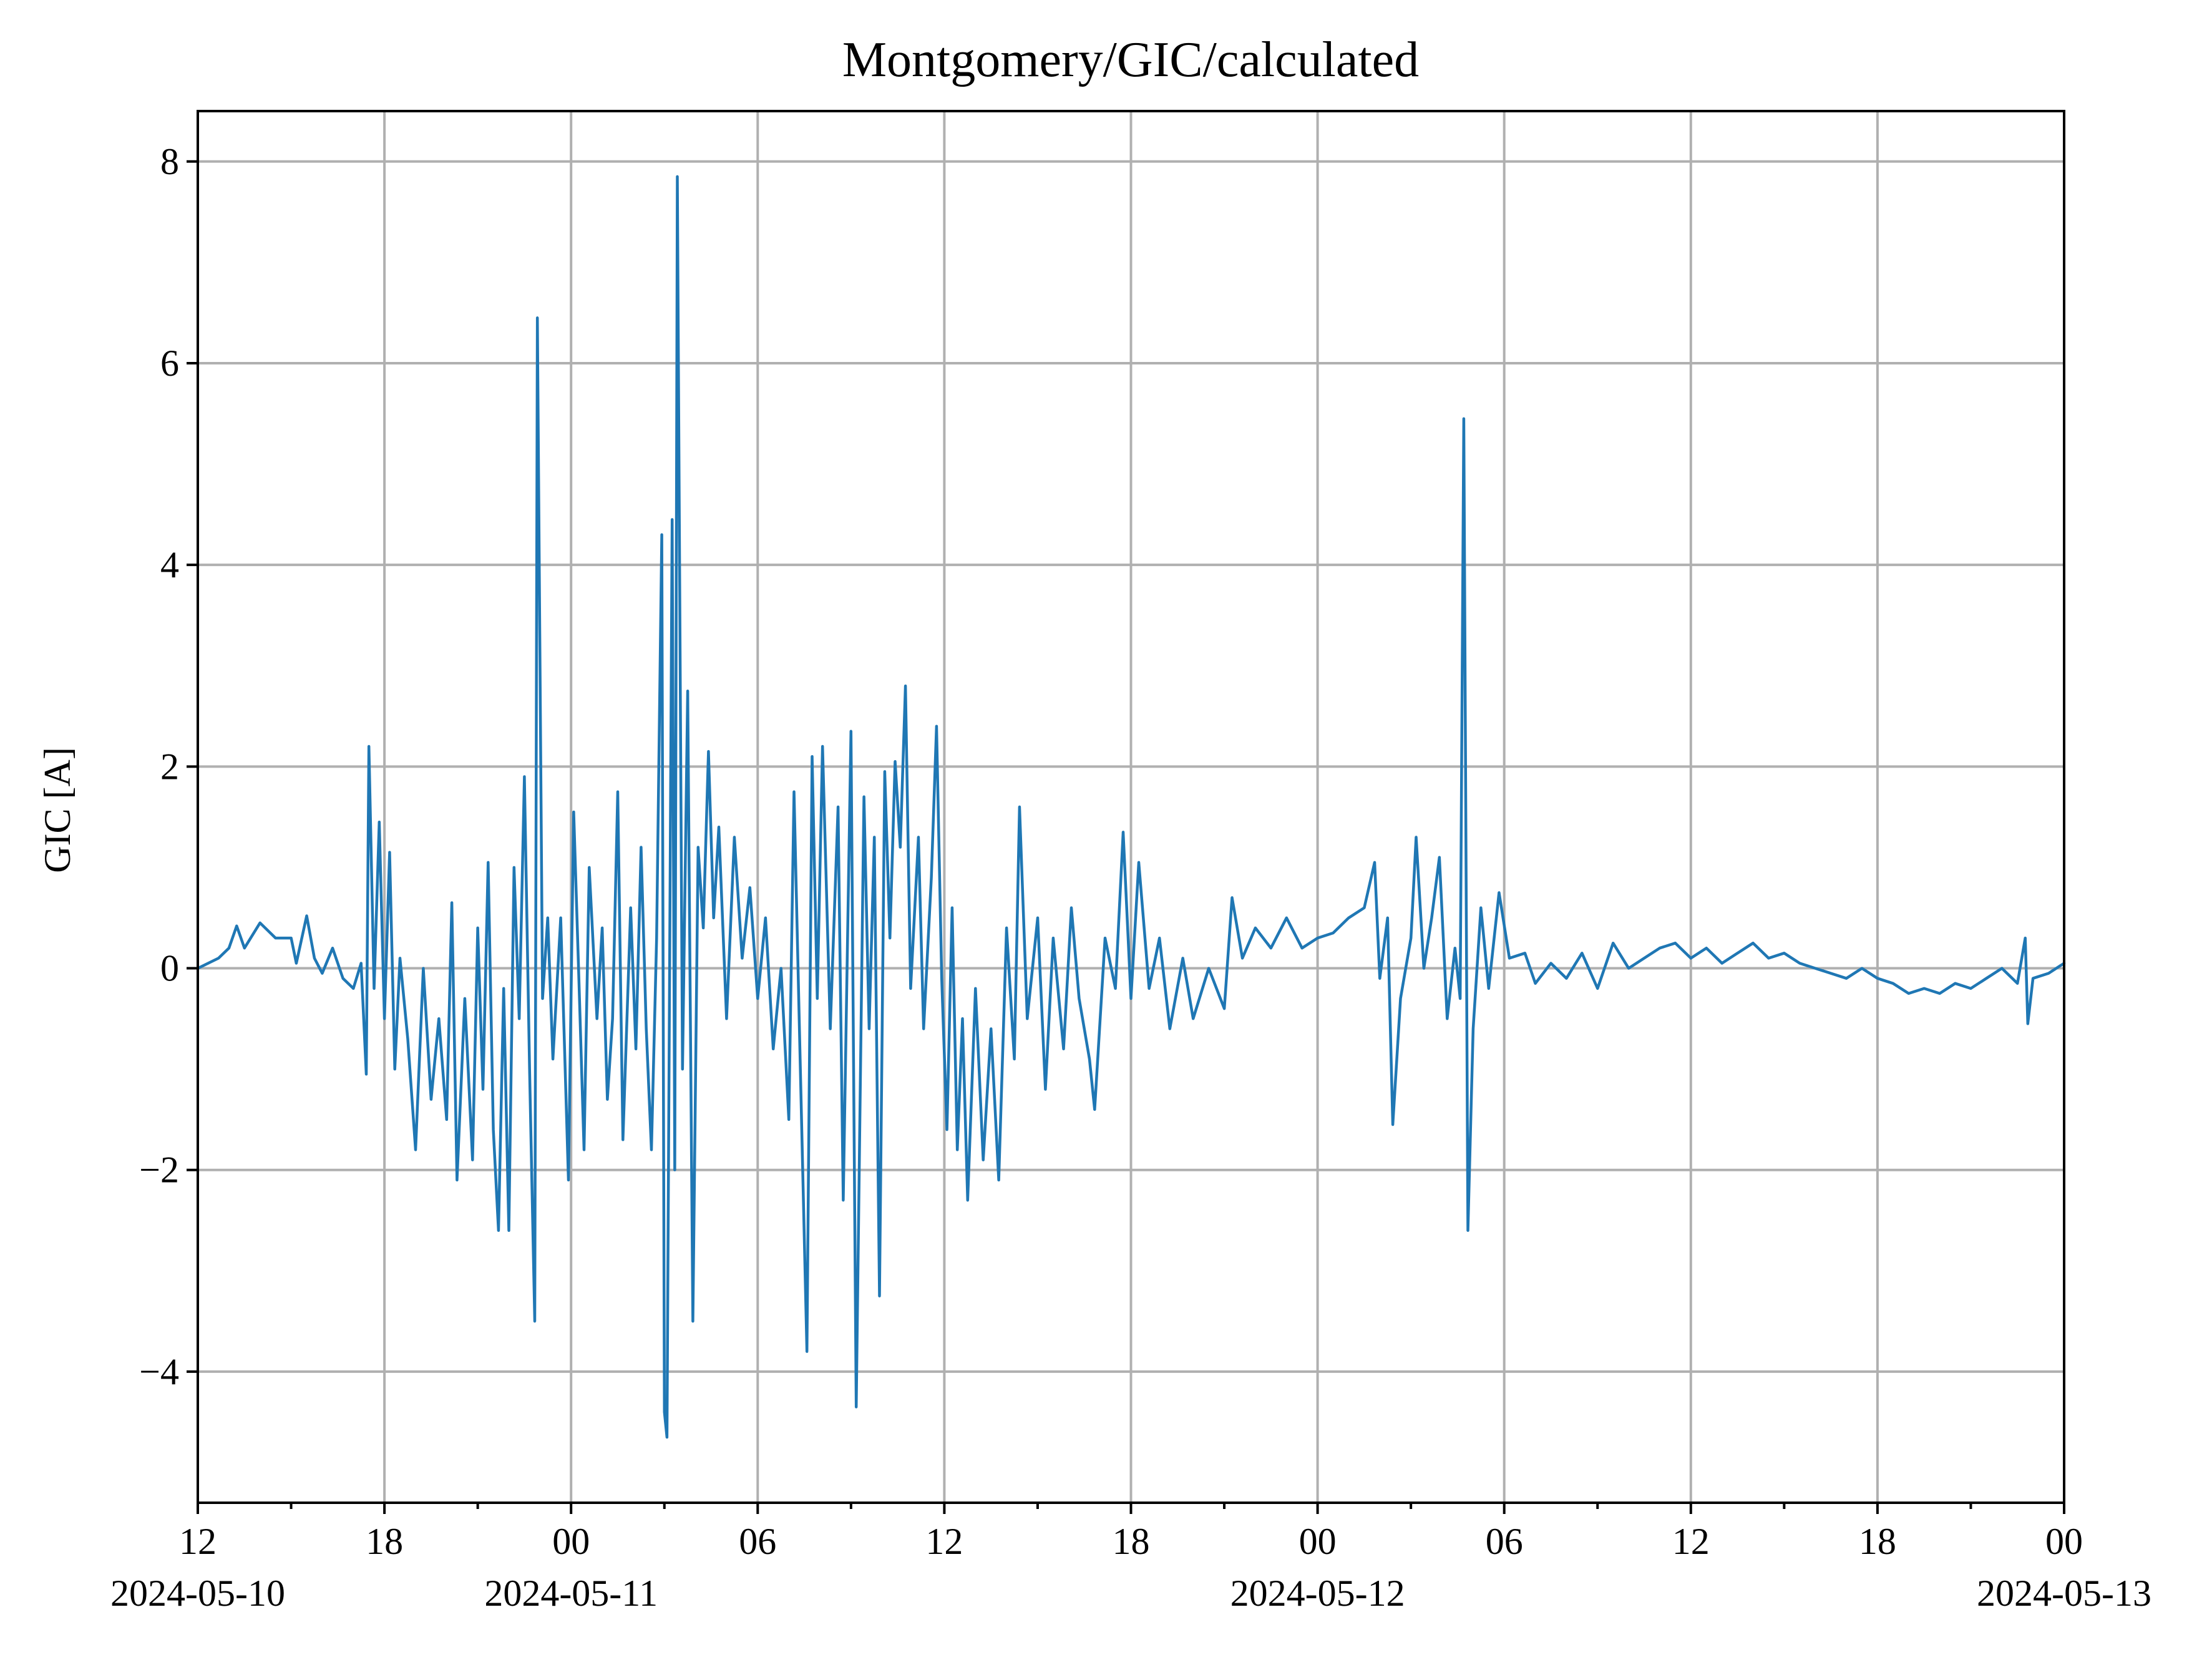 This screenshot has height=1670, width=2212. I want to click on x-date-label: 2024-05-10, so click(198, 1593).